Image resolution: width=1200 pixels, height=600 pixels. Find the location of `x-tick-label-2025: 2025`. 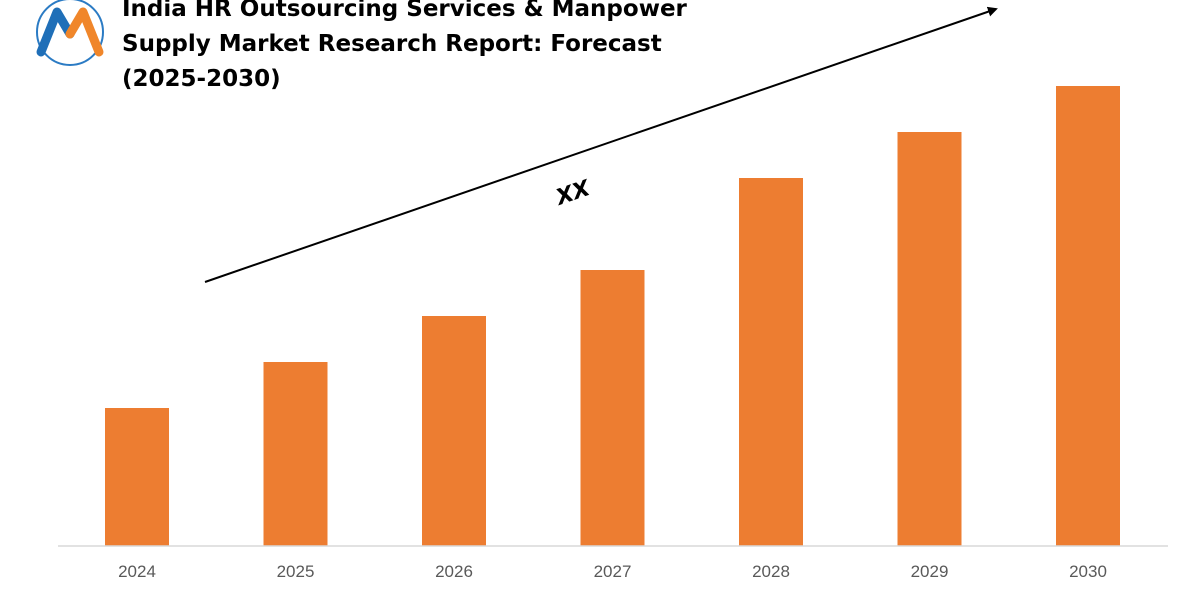

x-tick-label-2025: 2025 is located at coordinates (296, 571).